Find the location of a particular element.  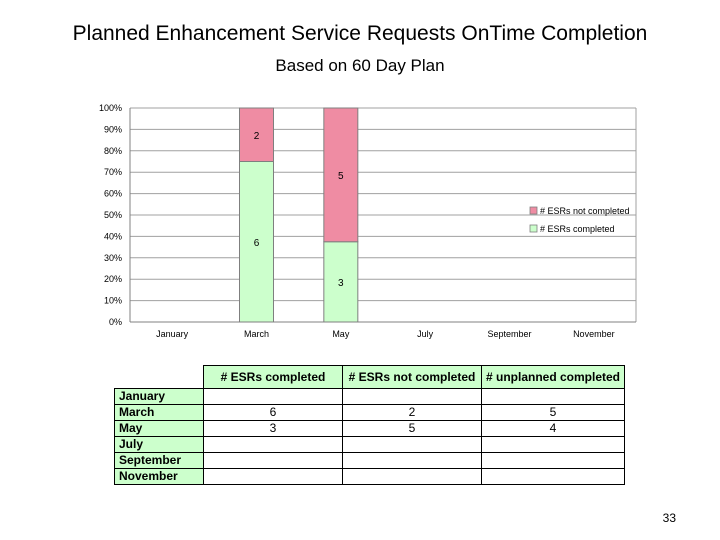

table-col-header: # unplanned completed is located at coordinates (553, 377).